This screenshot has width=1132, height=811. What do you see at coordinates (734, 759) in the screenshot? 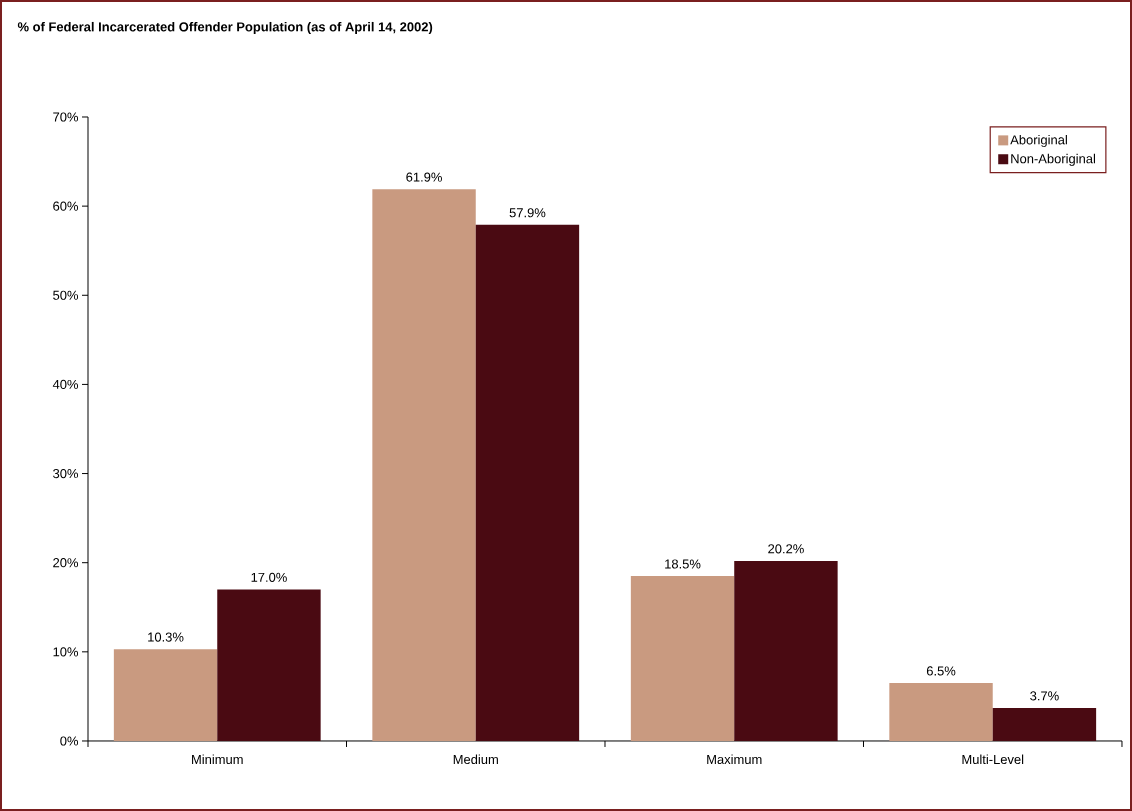
I see `x-tick-label: Maximum` at bounding box center [734, 759].